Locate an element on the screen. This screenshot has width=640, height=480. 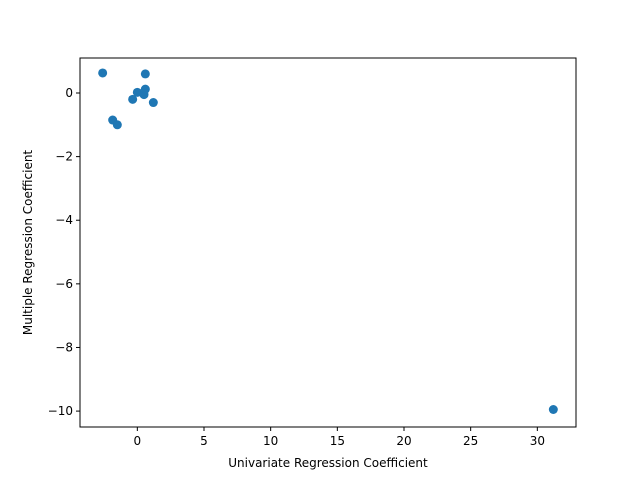
x-tick-label: 0 is located at coordinates (138, 441).